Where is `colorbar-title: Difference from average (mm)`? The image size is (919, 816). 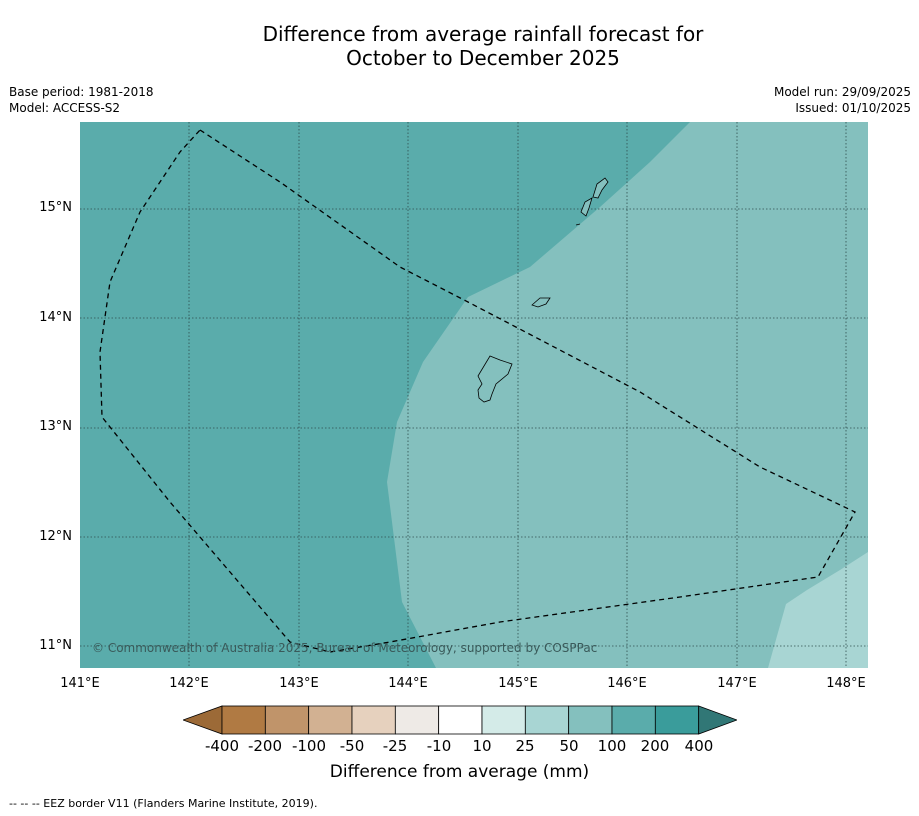
colorbar-title: Difference from average (mm) is located at coordinates (459, 772).